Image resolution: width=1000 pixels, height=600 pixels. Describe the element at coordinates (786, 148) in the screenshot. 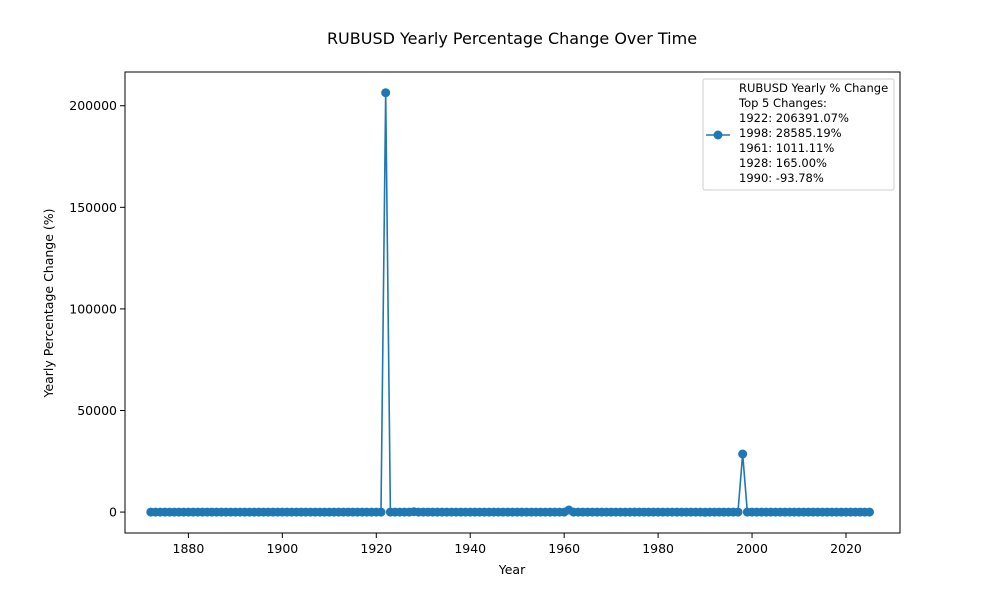

I see `legend-entry-line: 1961: 1011.11%` at that location.